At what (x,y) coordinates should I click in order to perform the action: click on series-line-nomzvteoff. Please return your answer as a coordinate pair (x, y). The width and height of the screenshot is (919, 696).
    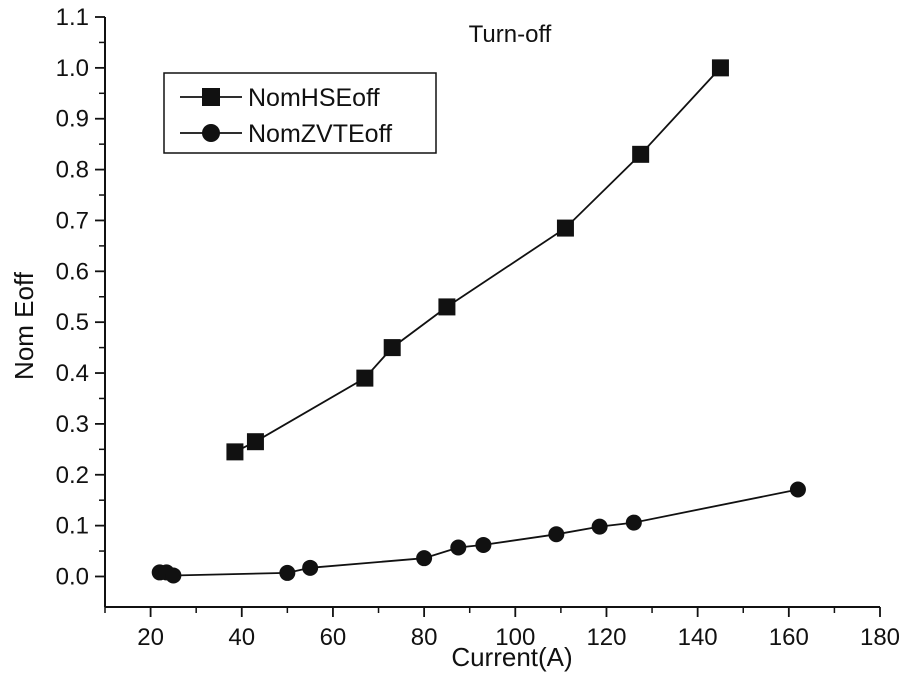
    Looking at the image, I should click on (479, 532).